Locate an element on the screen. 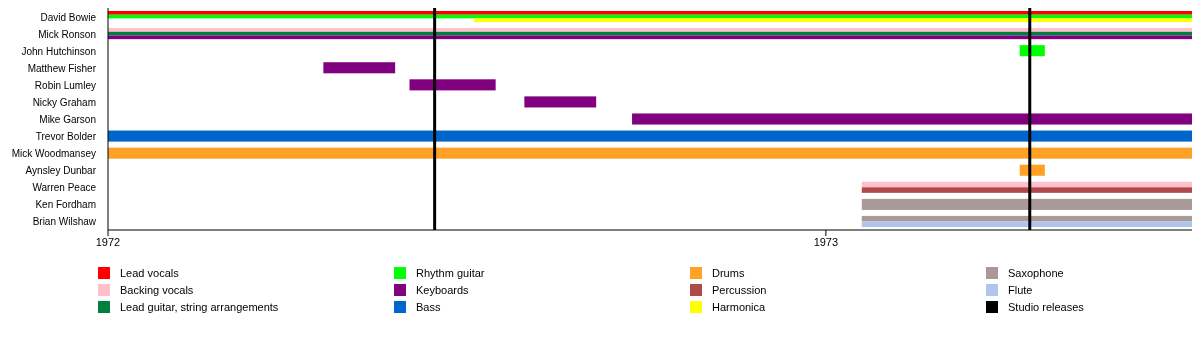 The width and height of the screenshot is (1200, 340). y-tick-label: John Hutchinson is located at coordinates (58, 51).